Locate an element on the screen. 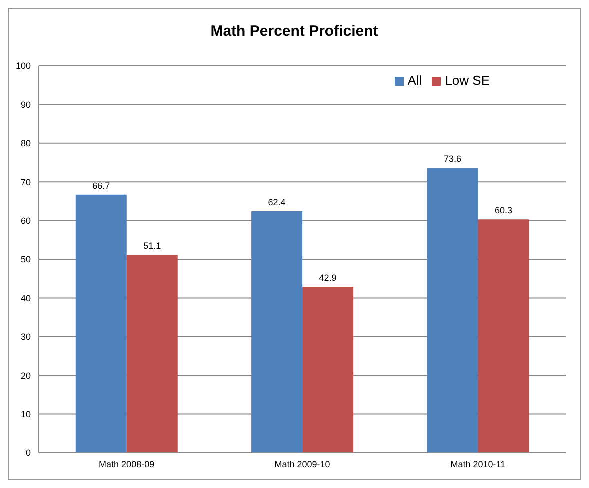  legend-label: Low SE is located at coordinates (467, 80).